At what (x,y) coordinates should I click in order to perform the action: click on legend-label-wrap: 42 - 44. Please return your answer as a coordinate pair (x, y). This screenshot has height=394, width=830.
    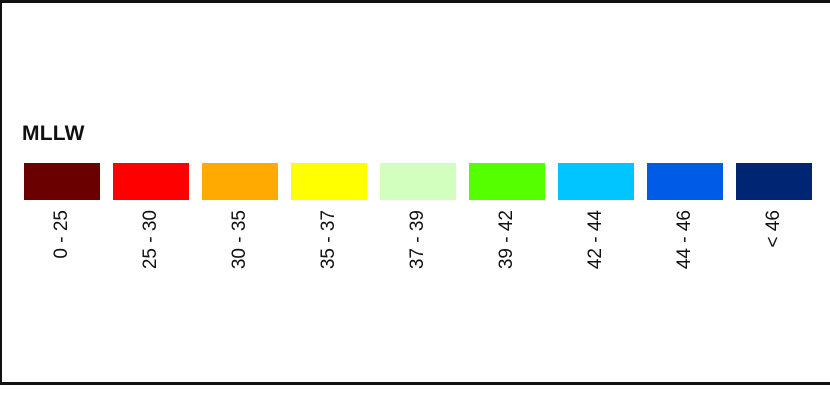
    Looking at the image, I should click on (596, 250).